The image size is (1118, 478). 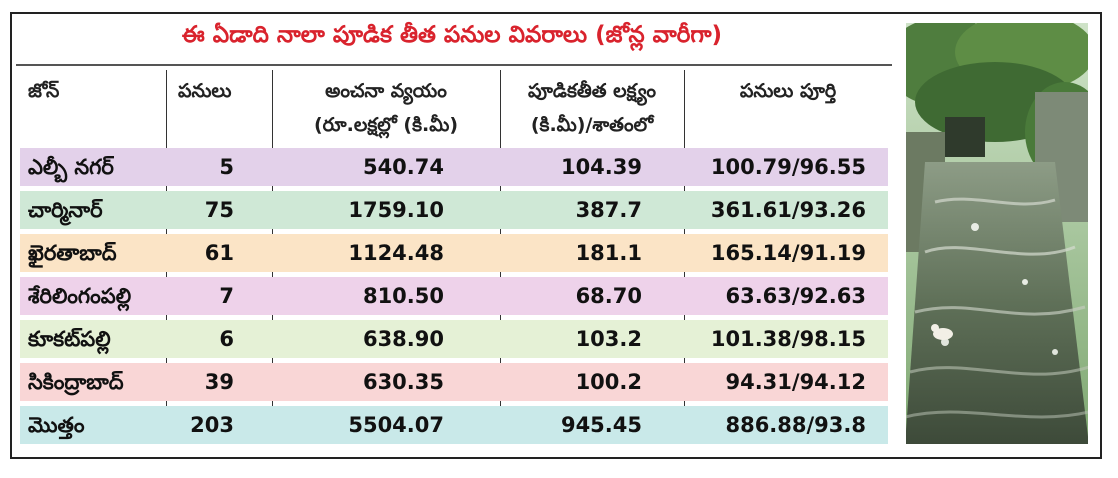 What do you see at coordinates (65, 210) in the screenshot?
I see `cell-zone: చార్మినార్` at bounding box center [65, 210].